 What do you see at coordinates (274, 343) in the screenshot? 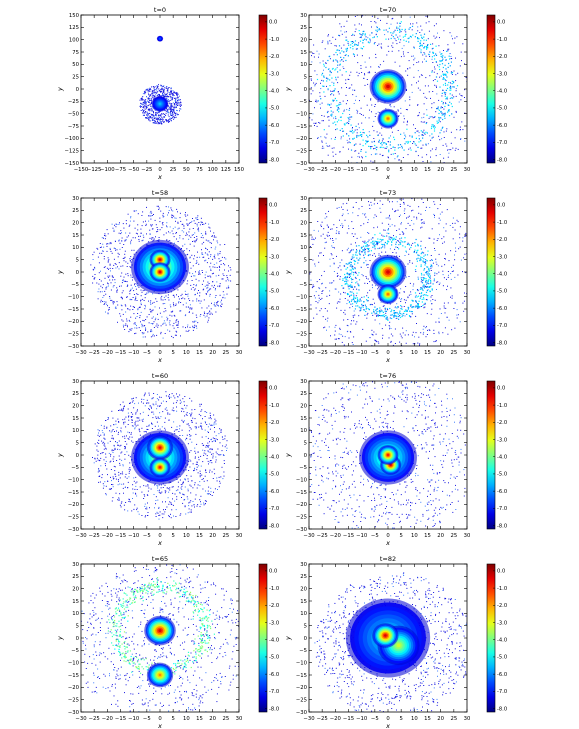
I see `colorbar-tick-label: -8.0` at bounding box center [274, 343].